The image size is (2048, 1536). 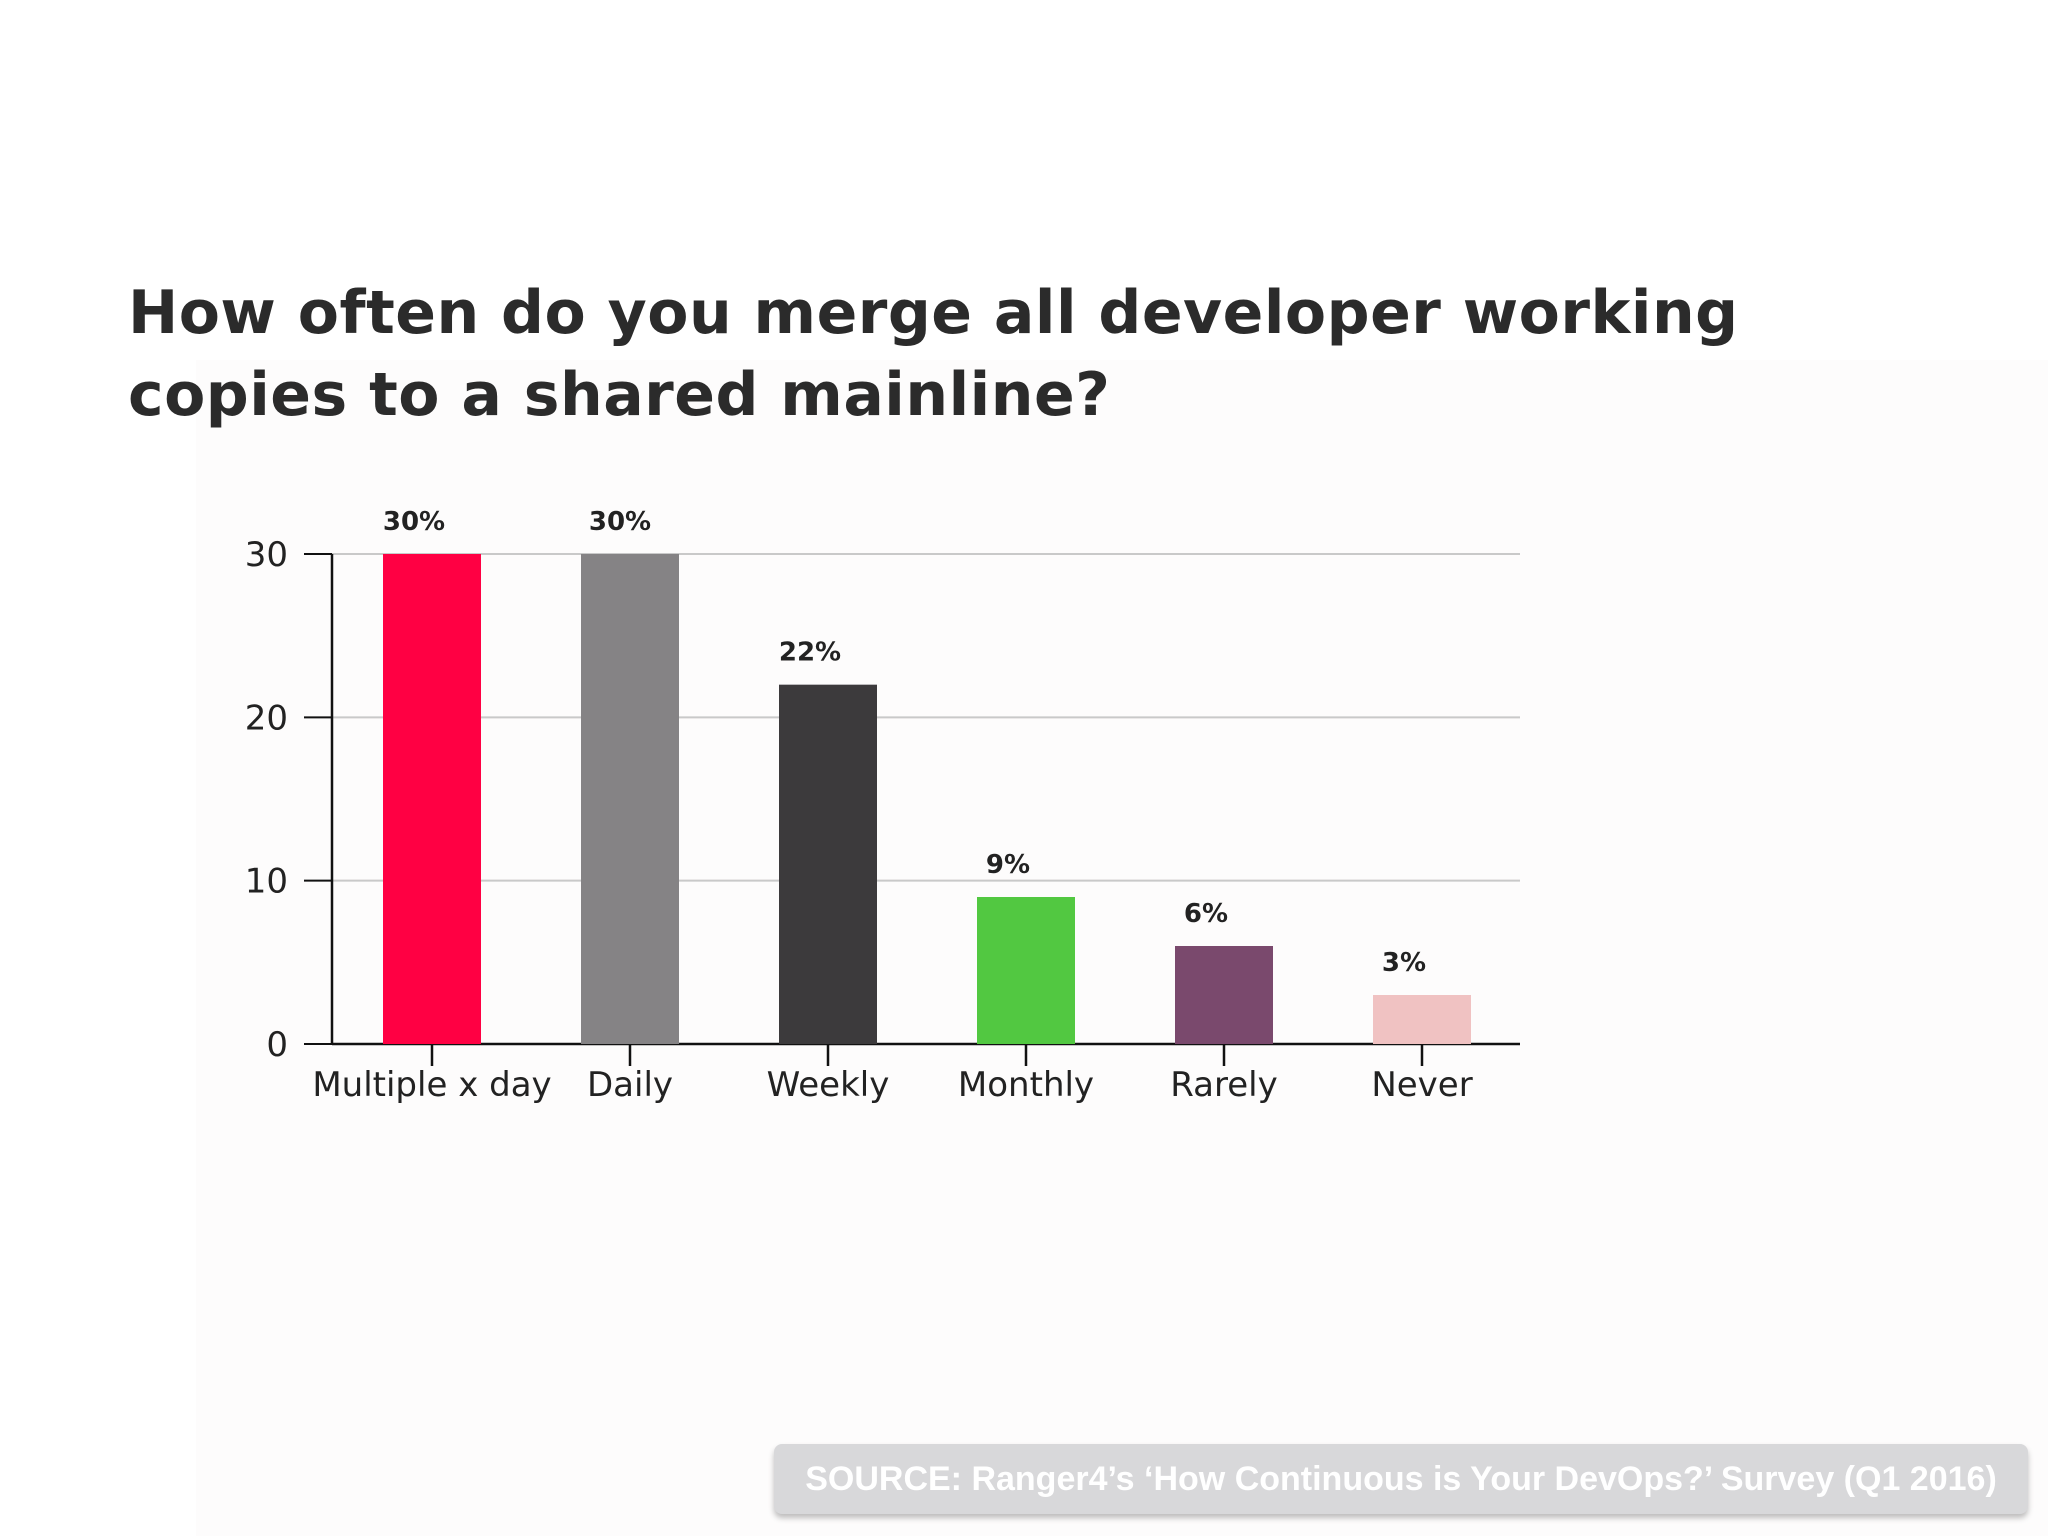 What do you see at coordinates (277, 1045) in the screenshot?
I see `y-tick-label: 0` at bounding box center [277, 1045].